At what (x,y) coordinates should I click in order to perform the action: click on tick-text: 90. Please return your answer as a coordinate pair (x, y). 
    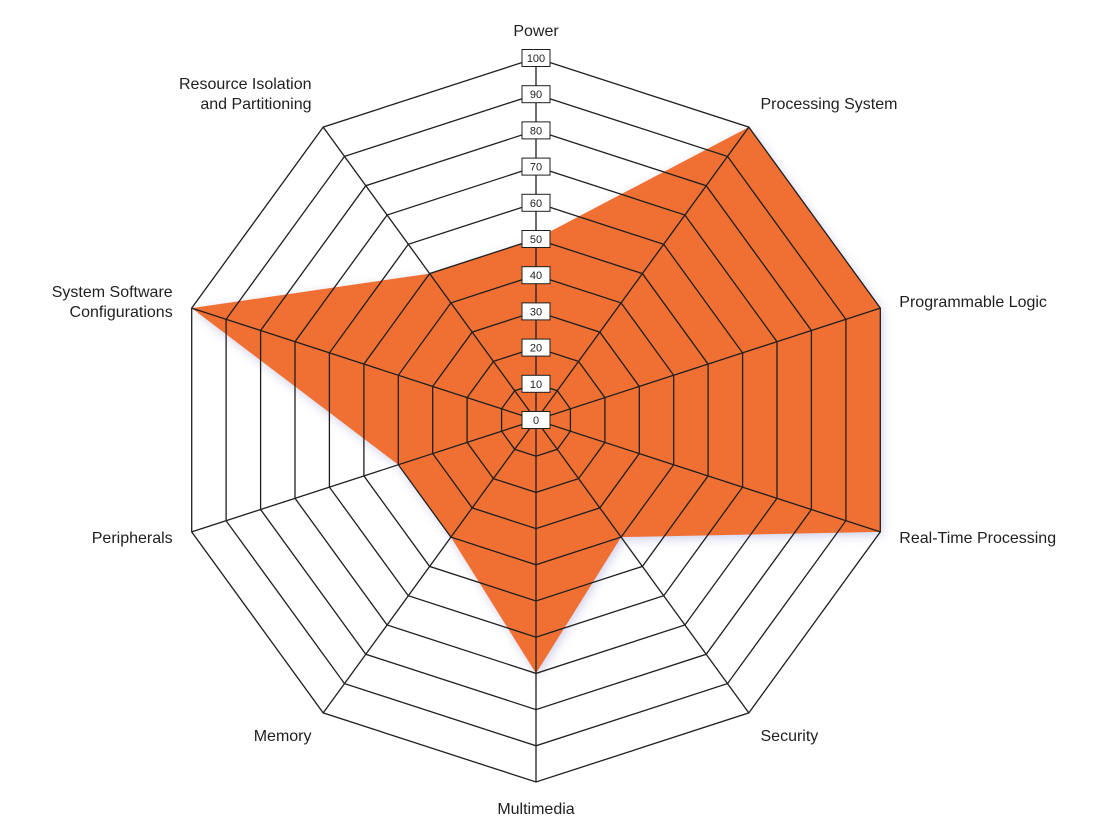
    Looking at the image, I should click on (536, 95).